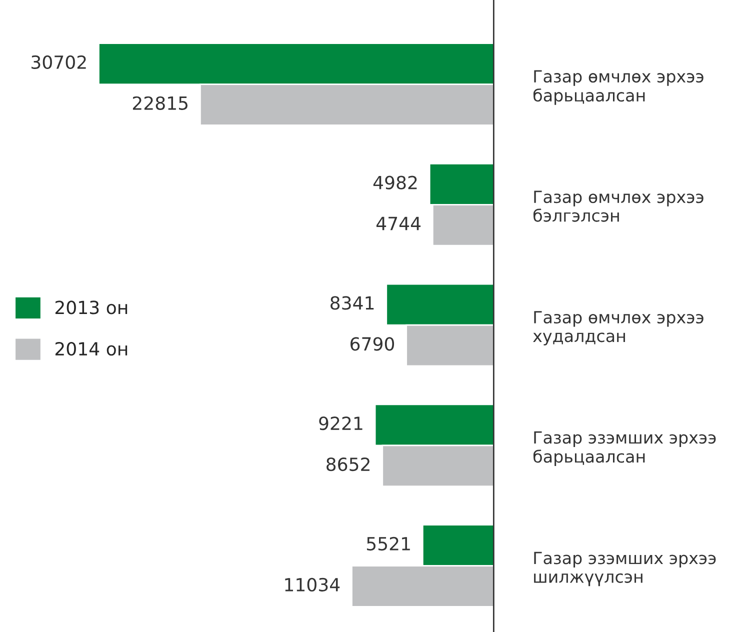  What do you see at coordinates (348, 464) in the screenshot?
I see `data-label: 8652` at bounding box center [348, 464].